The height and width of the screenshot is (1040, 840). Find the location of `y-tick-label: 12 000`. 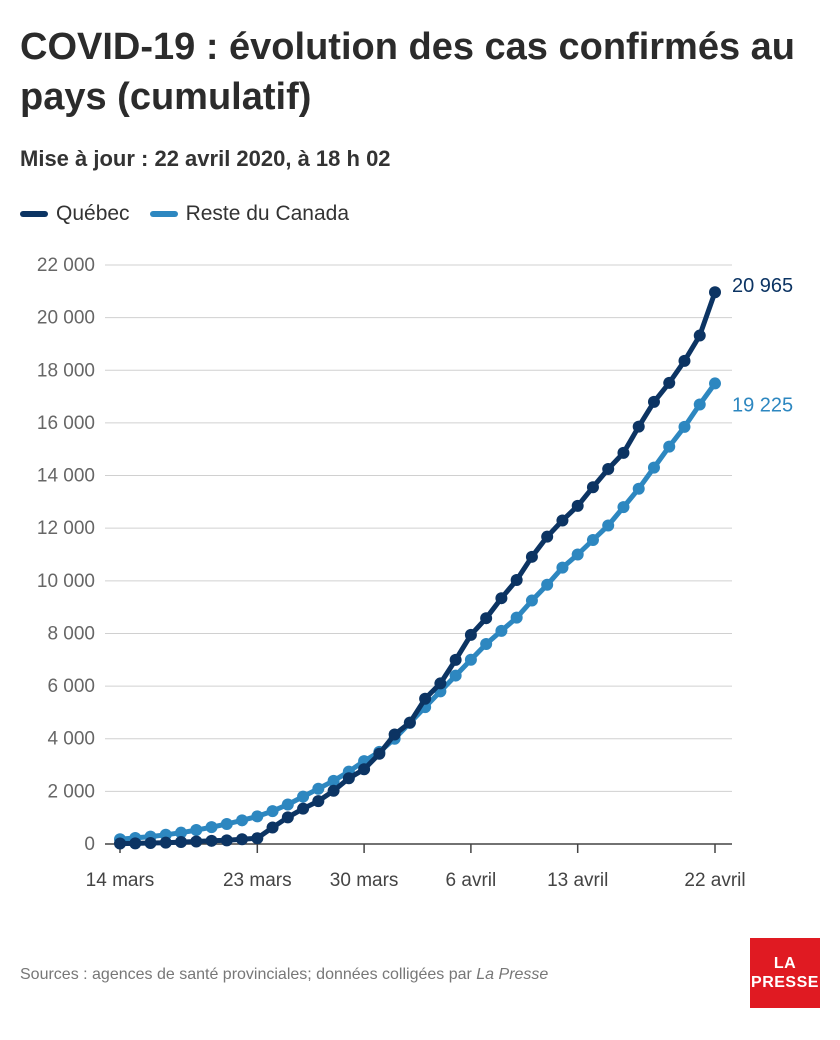

y-tick-label: 12 000 is located at coordinates (66, 528).